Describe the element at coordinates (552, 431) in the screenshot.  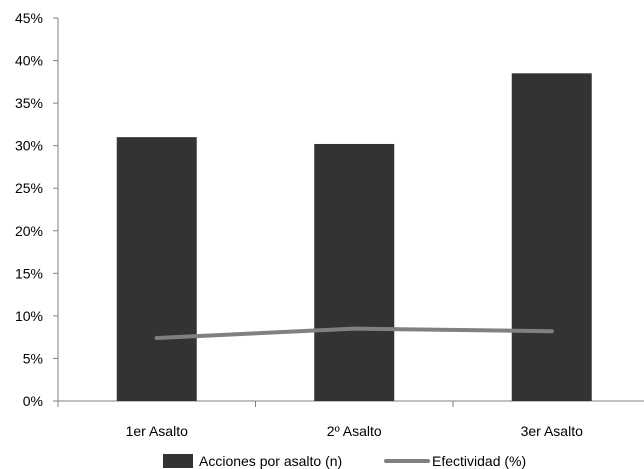
I see `x-tick-label: 3er Asalto` at that location.